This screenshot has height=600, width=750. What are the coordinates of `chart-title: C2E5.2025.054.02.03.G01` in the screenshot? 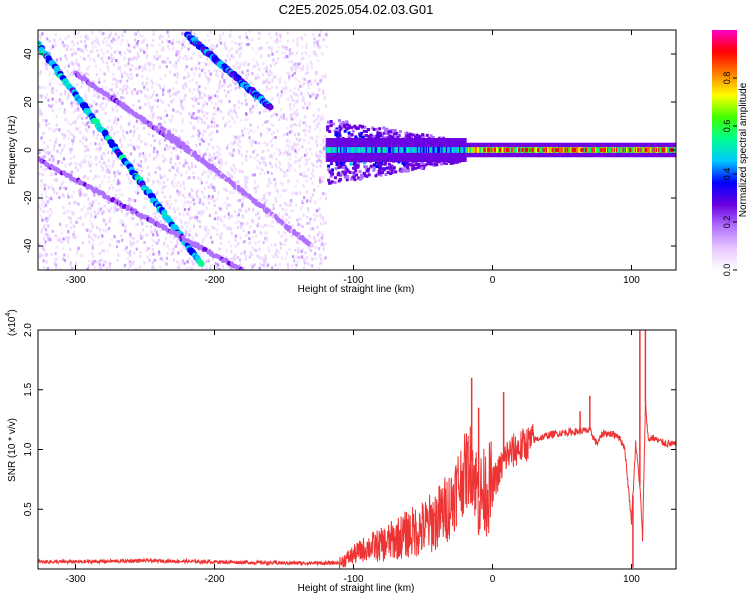 It's located at (356, 9).